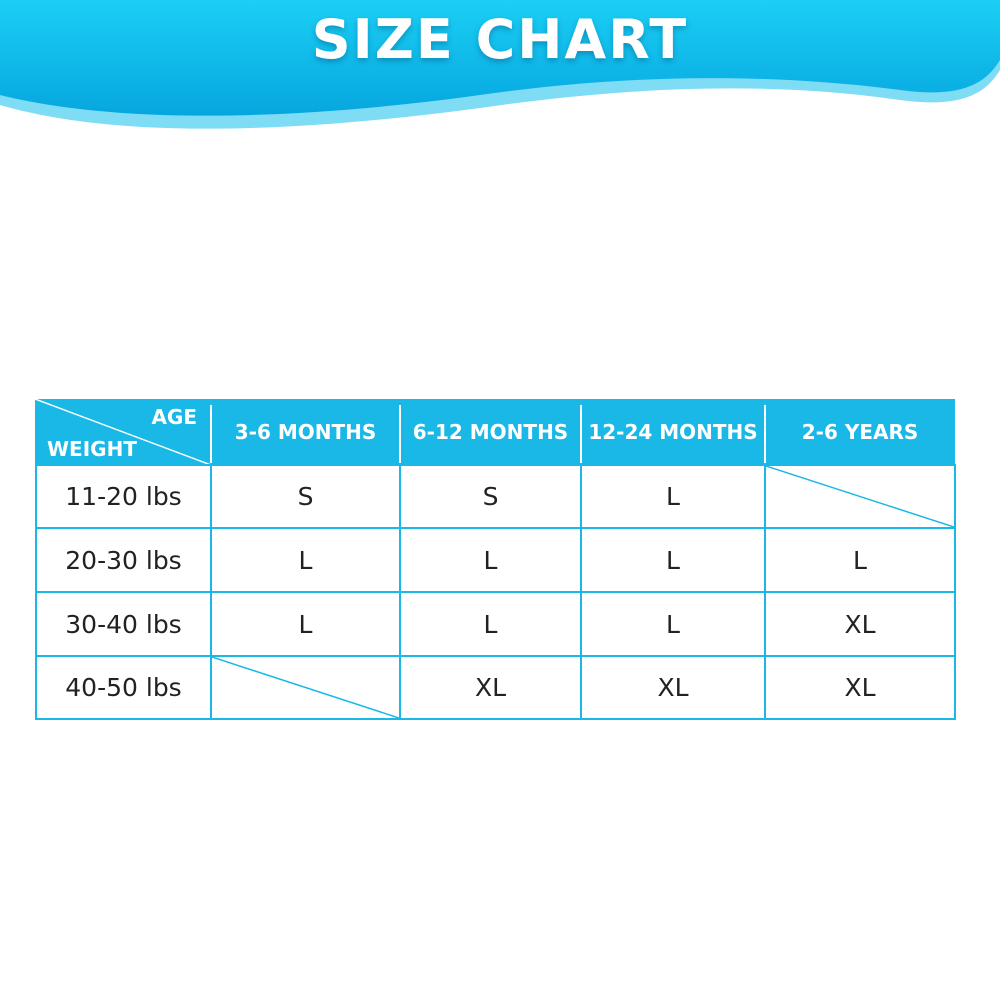  I want to click on weight-cell: 20-30 lbs, so click(123, 560).